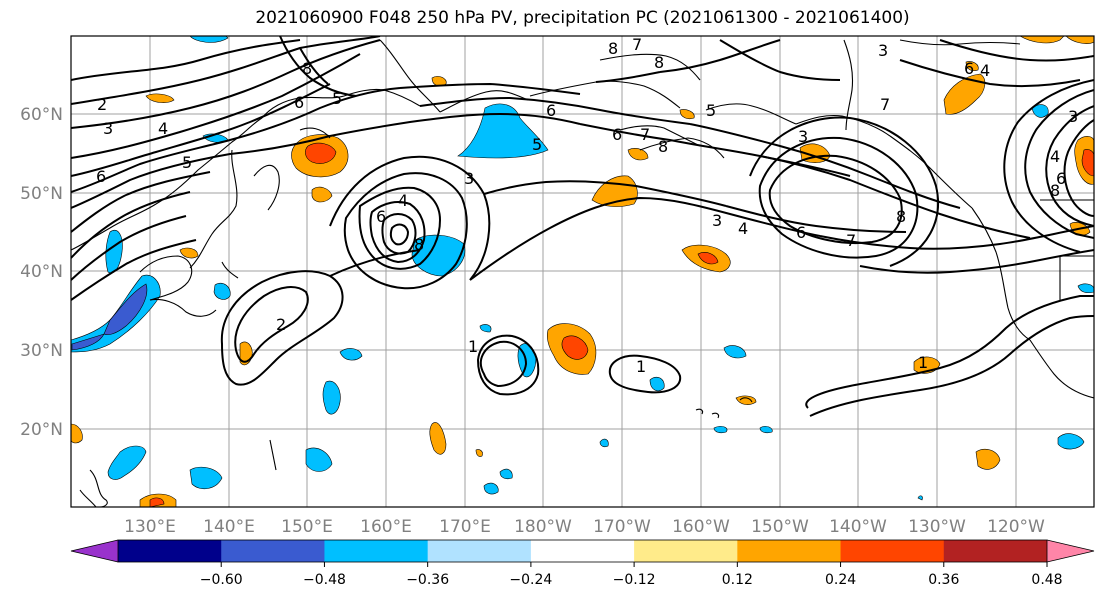 The height and width of the screenshot is (601, 1105). I want to click on colorbar-max-extend, so click(1070, 551).